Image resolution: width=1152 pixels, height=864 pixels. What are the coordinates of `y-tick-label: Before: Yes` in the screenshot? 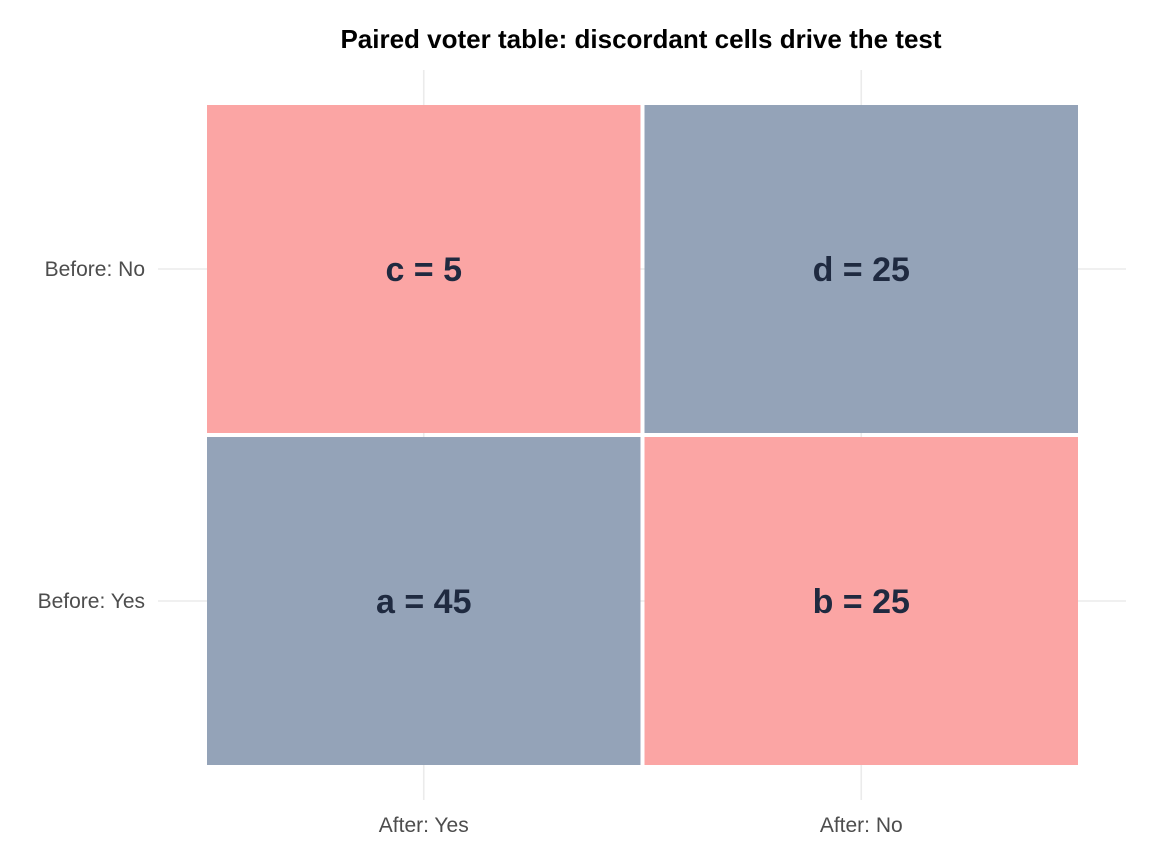 It's located at (91, 601).